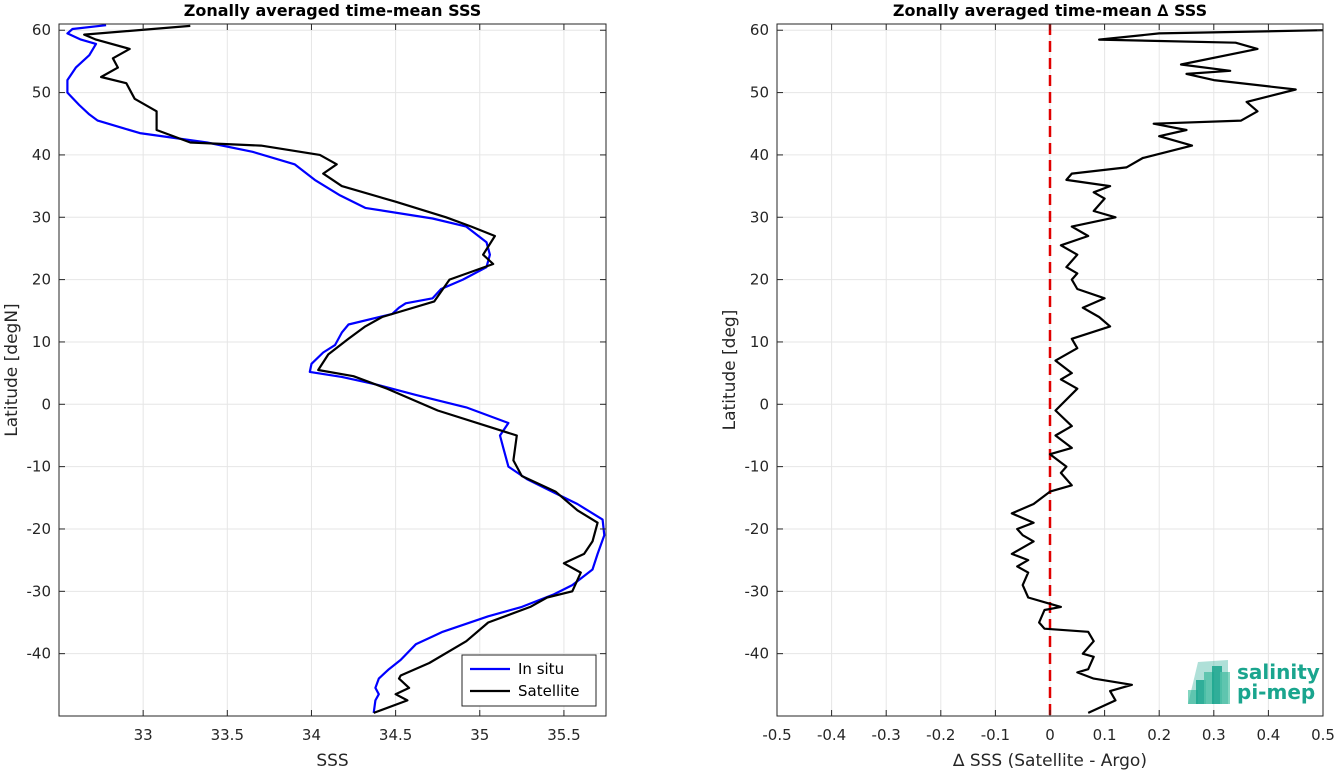 The width and height of the screenshot is (1336, 770). Describe the element at coordinates (332, 760) in the screenshot. I see `sss-x-axis-label: SSS` at that location.